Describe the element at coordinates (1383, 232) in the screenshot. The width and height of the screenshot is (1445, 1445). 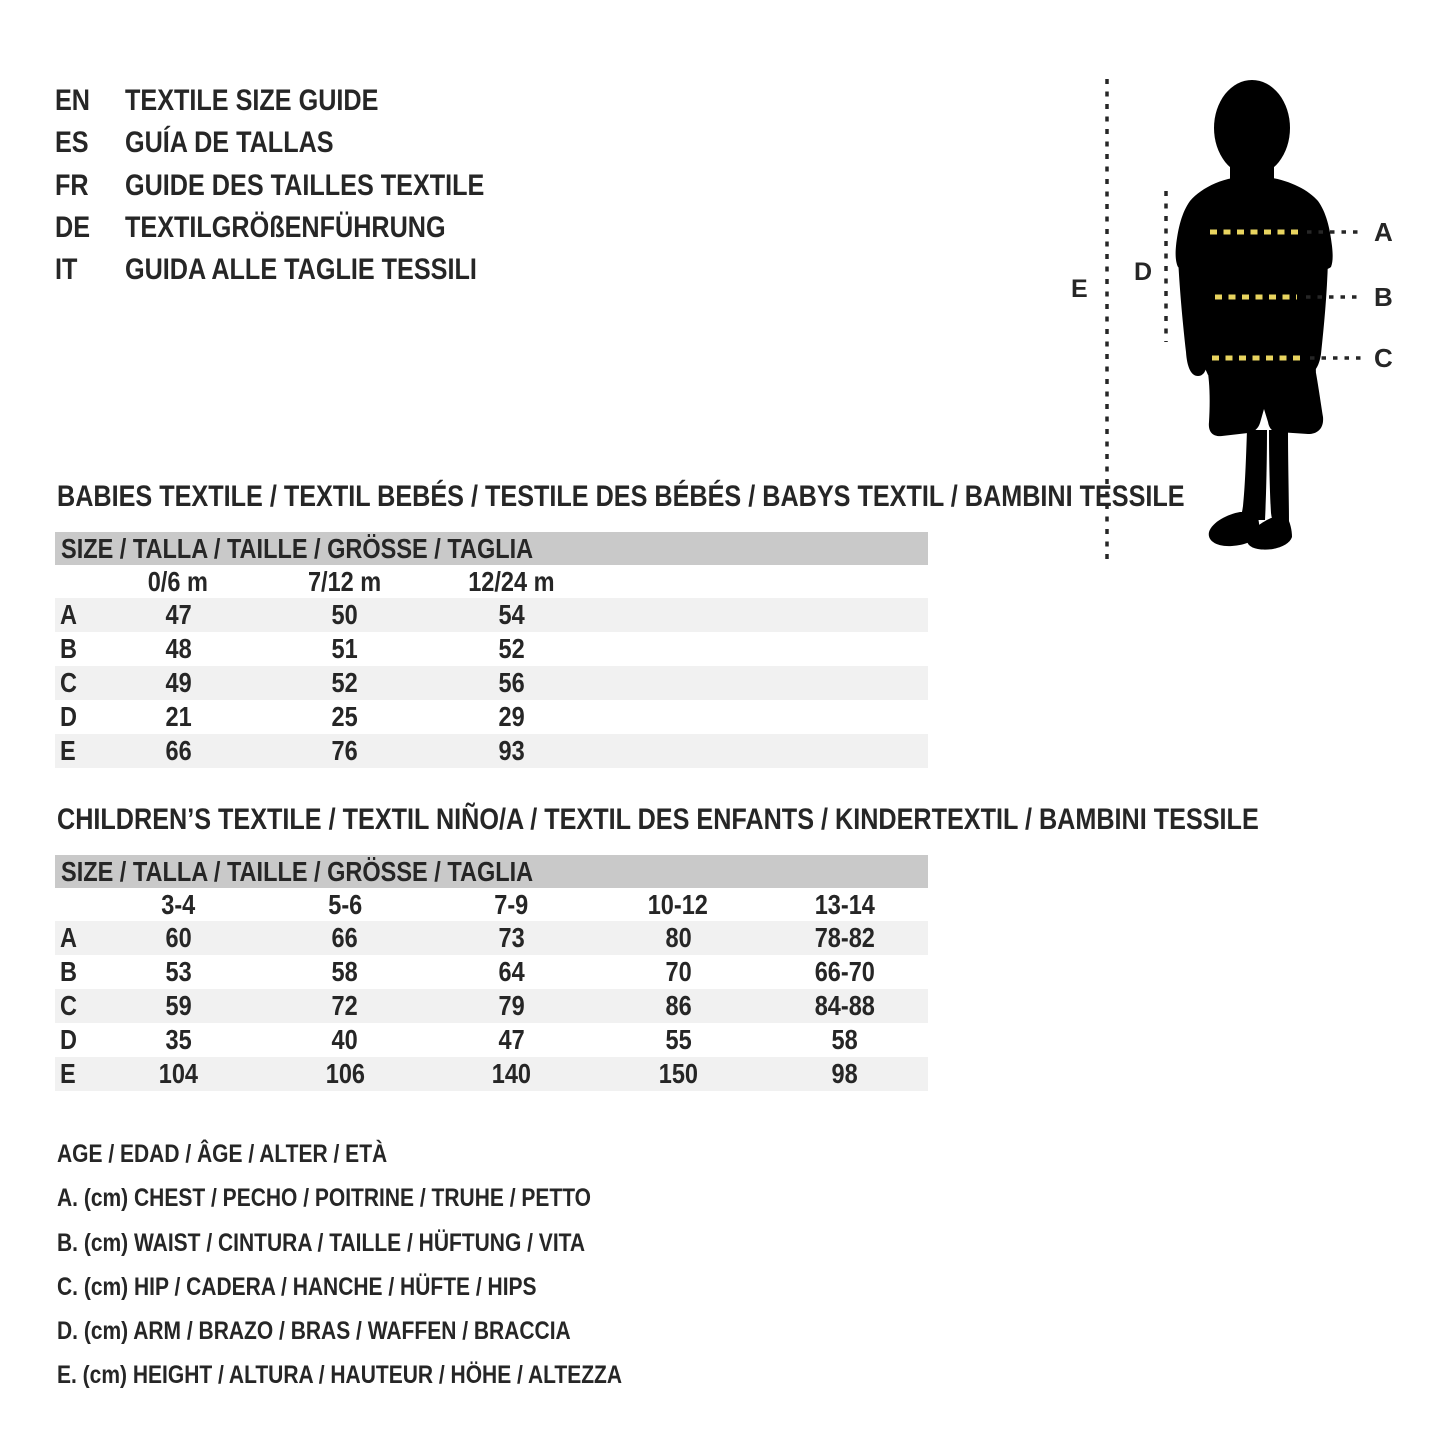
I see `marker-label-A: A` at that location.